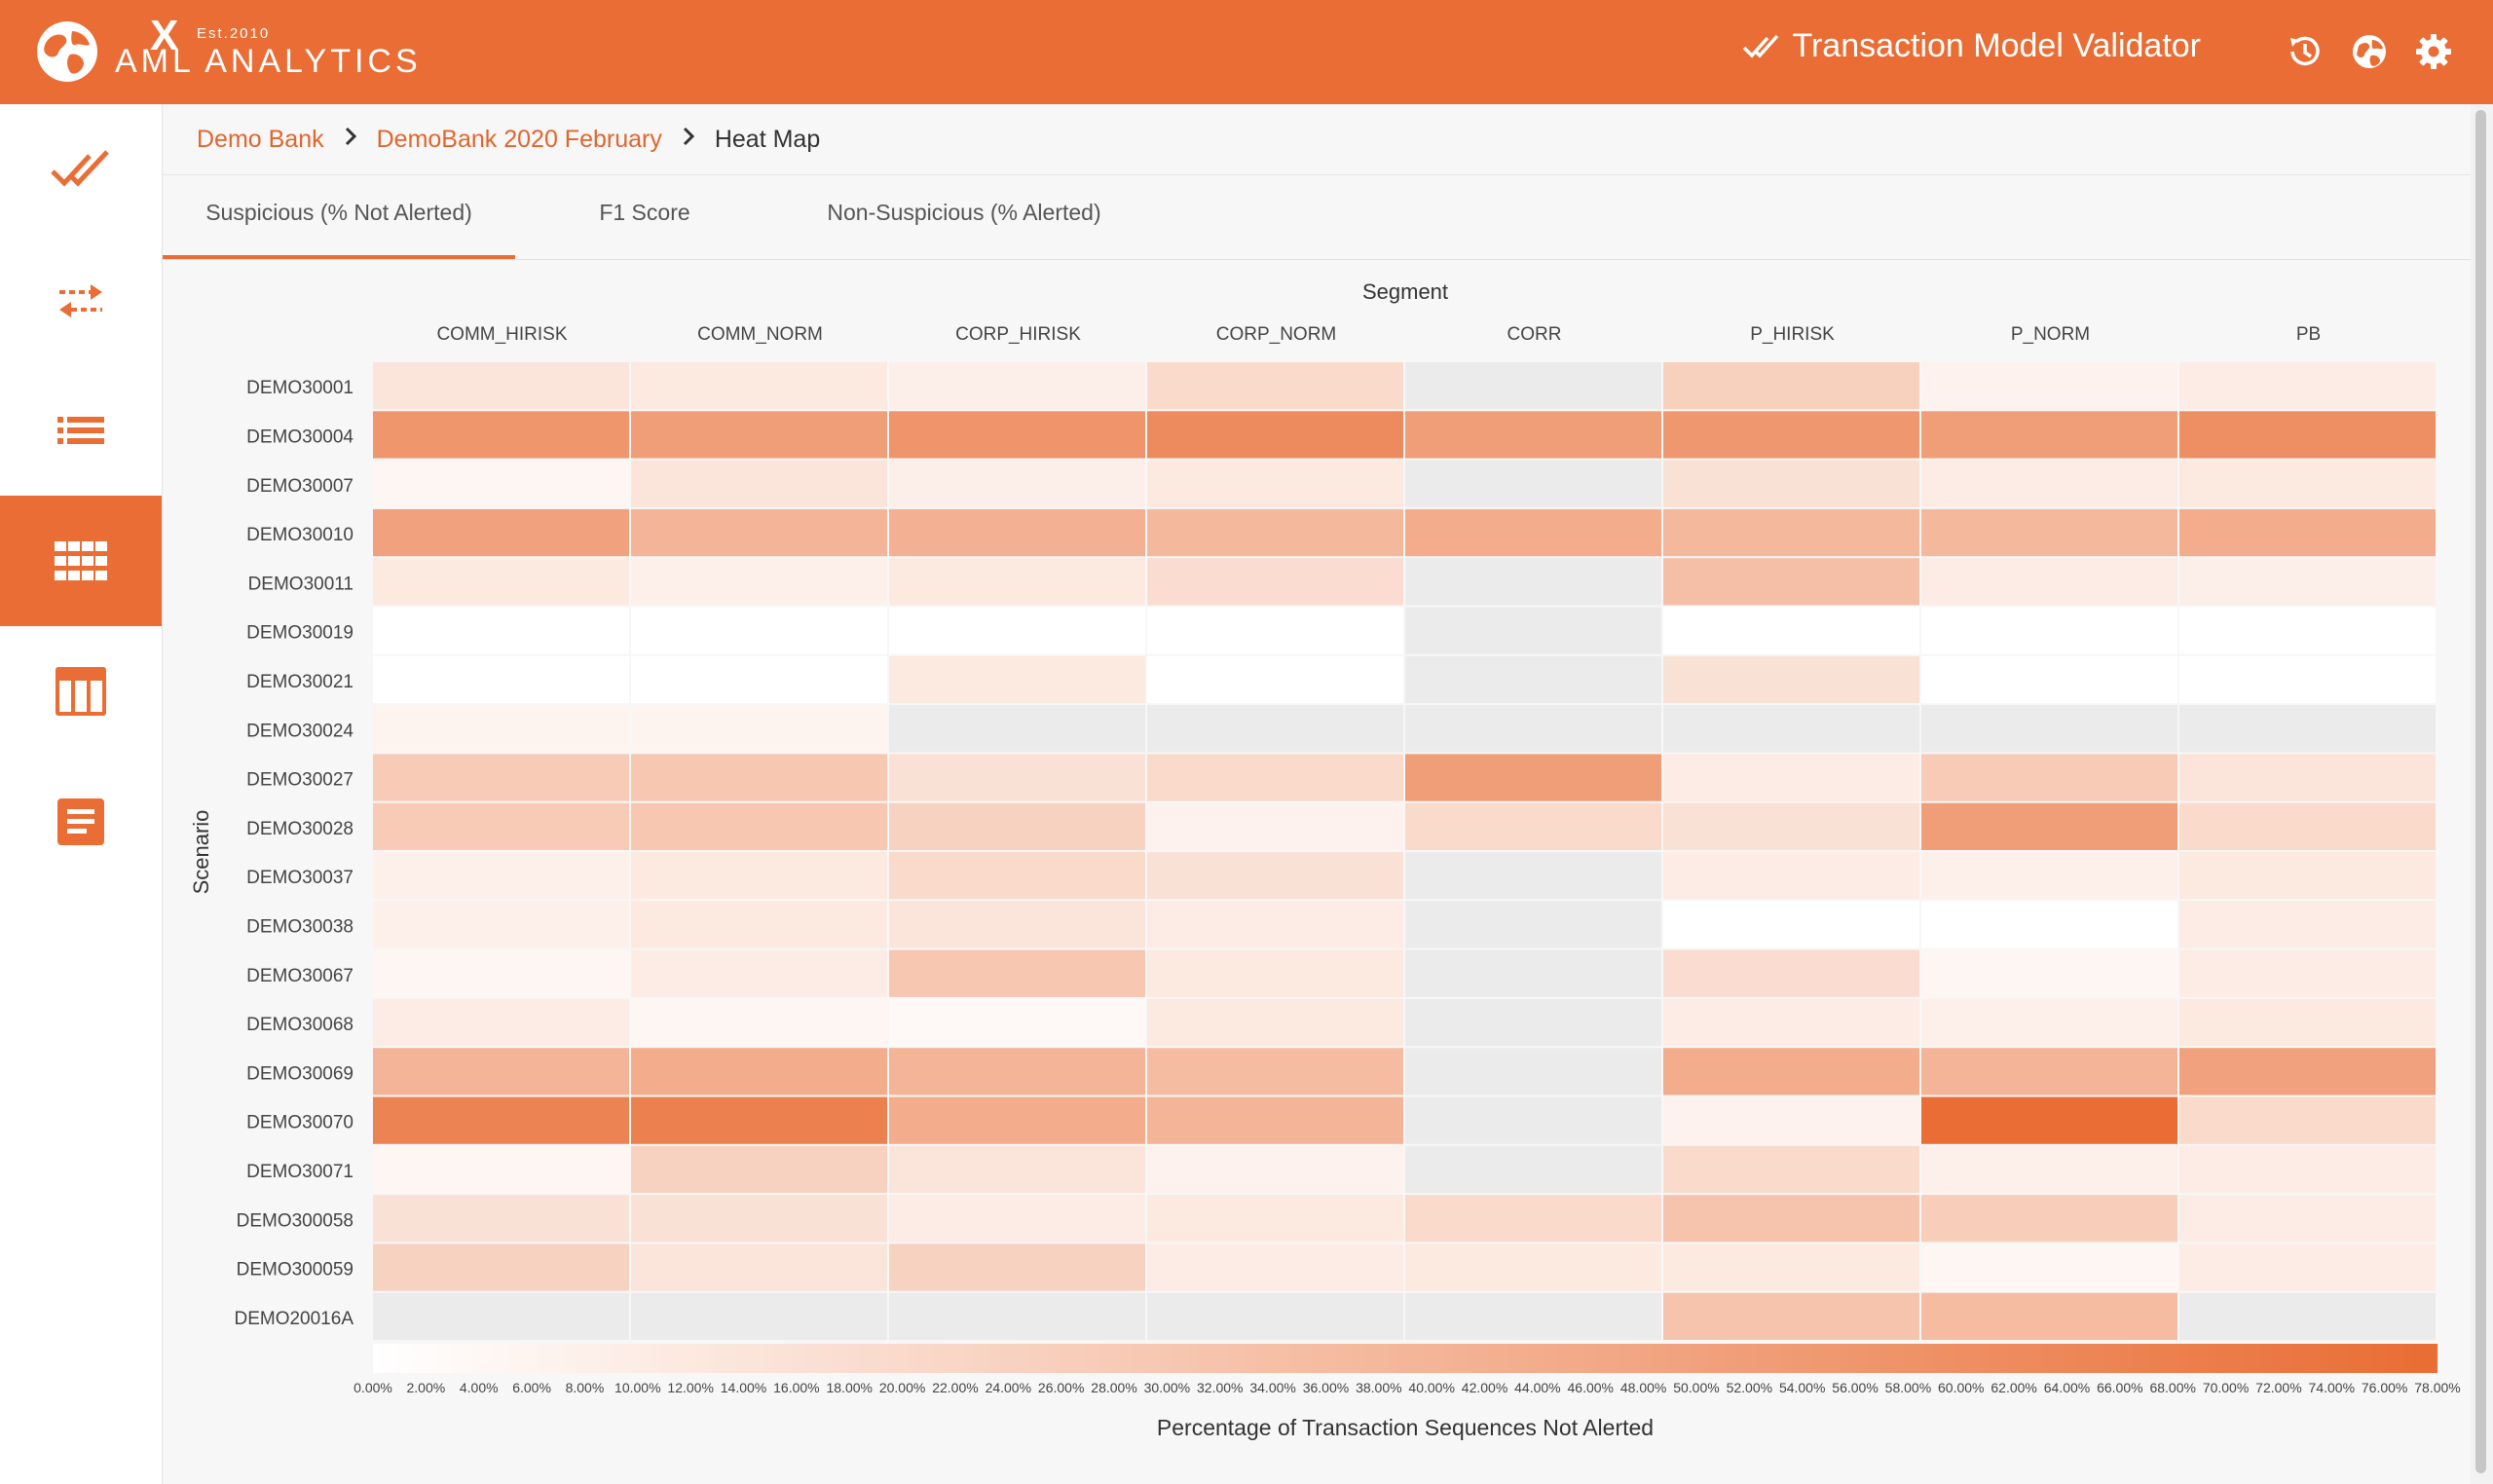  I want to click on sidebar-item-list, so click(81, 430).